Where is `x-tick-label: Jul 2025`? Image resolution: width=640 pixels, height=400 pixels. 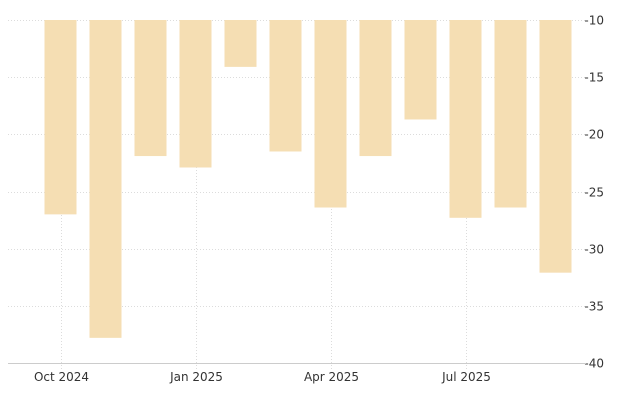 x-tick-label: Jul 2025 is located at coordinates (466, 377).